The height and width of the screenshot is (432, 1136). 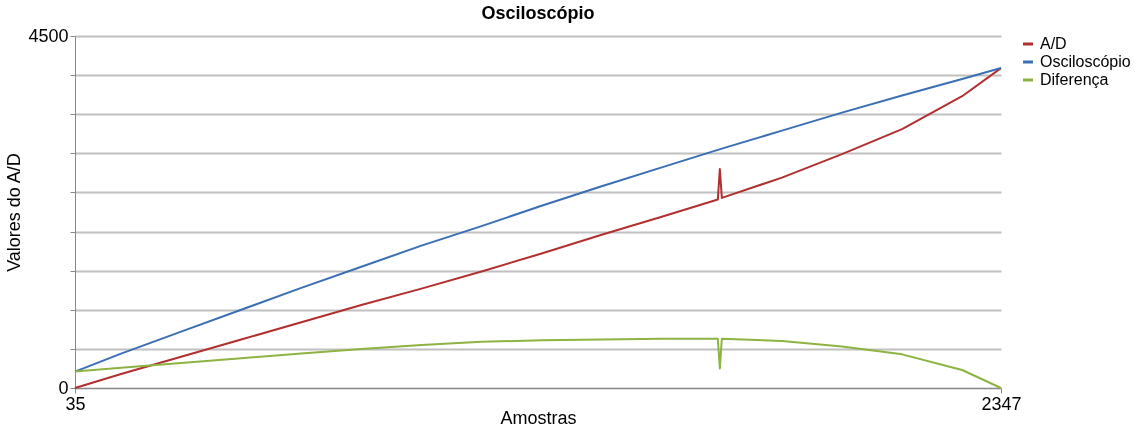 What do you see at coordinates (1074, 79) in the screenshot?
I see `legend-label: Diferença` at bounding box center [1074, 79].